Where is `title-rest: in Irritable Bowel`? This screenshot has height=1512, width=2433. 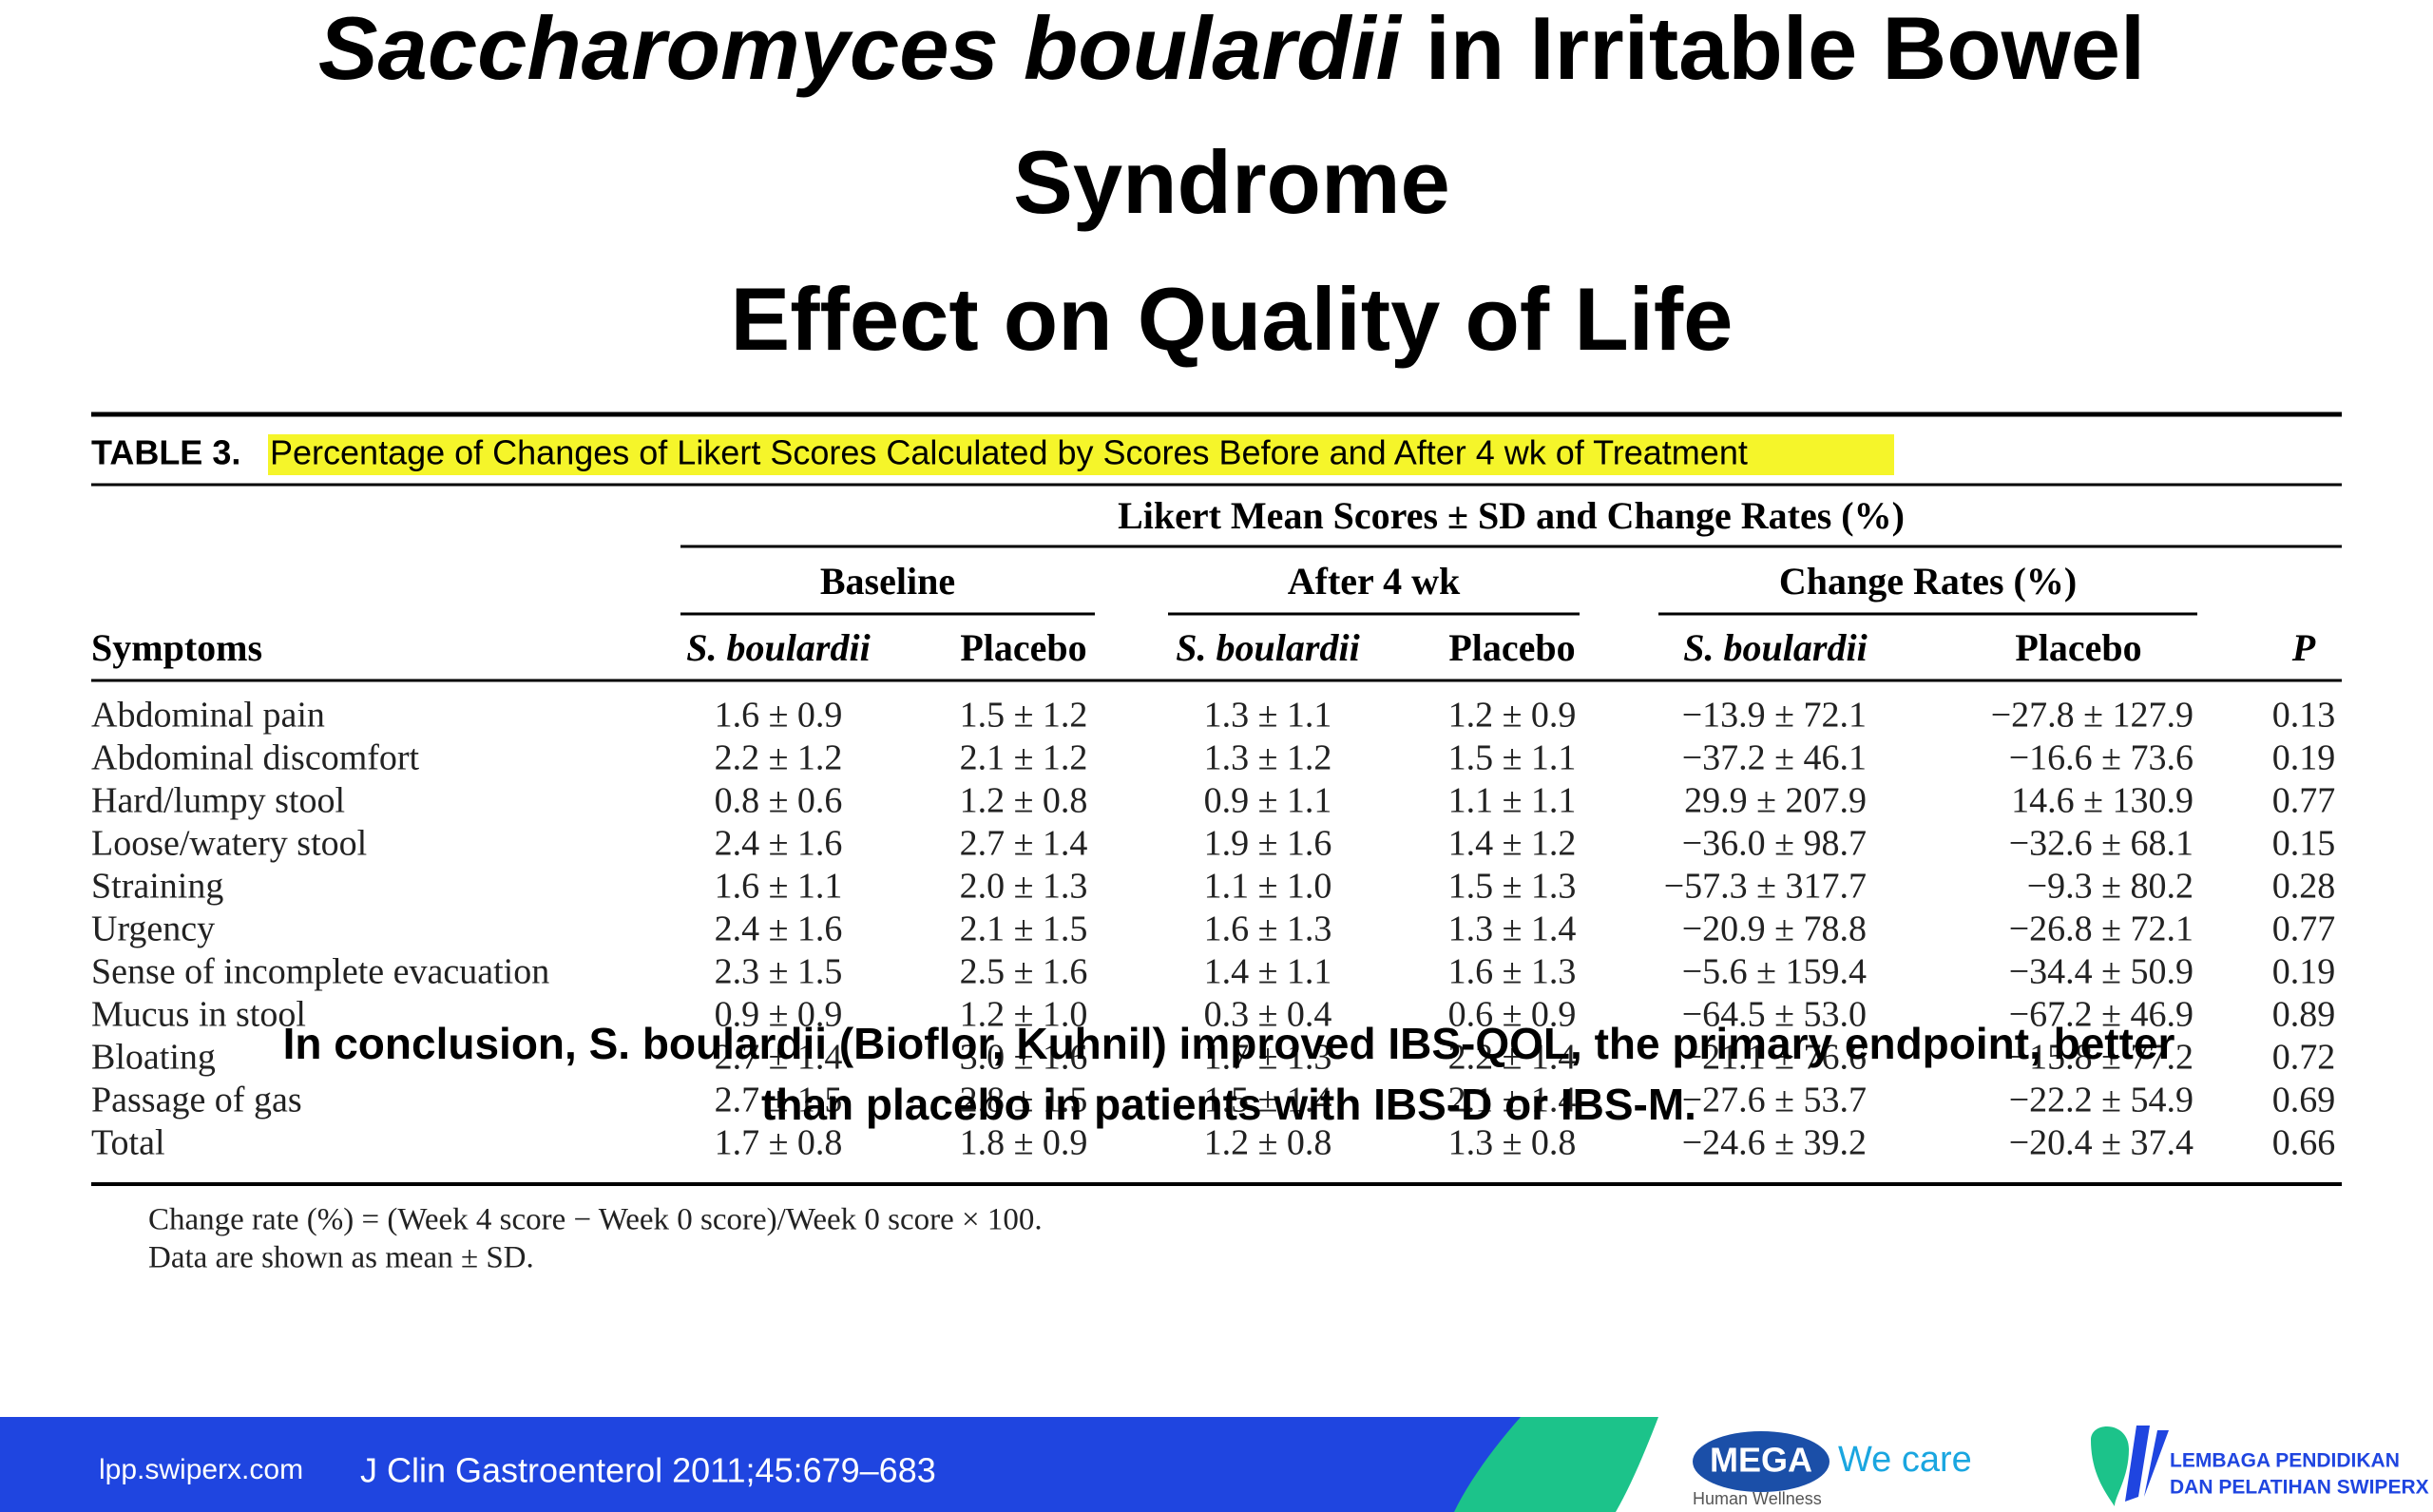
title-rest: in Irritable Bowel is located at coordinates (1785, 49).